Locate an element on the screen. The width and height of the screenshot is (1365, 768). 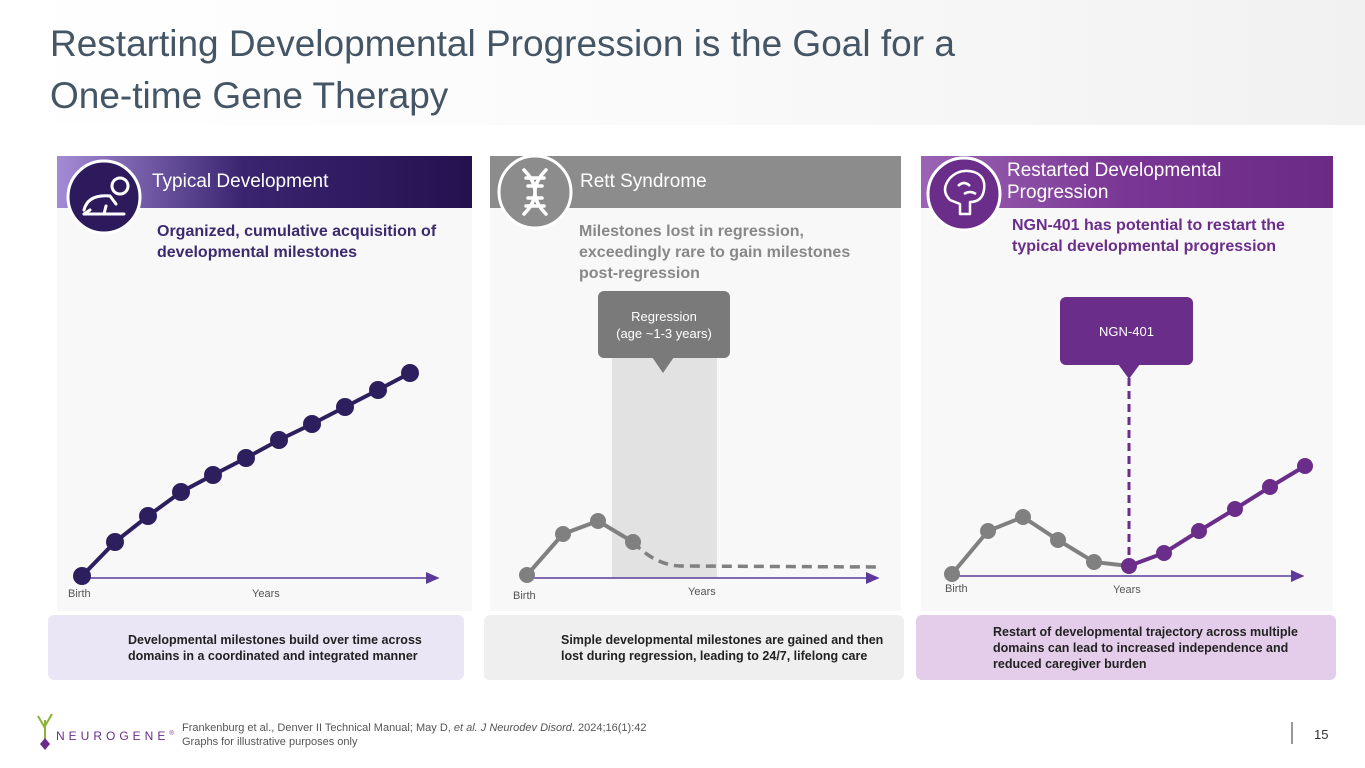
logo-mark: ® is located at coordinates (171, 734).